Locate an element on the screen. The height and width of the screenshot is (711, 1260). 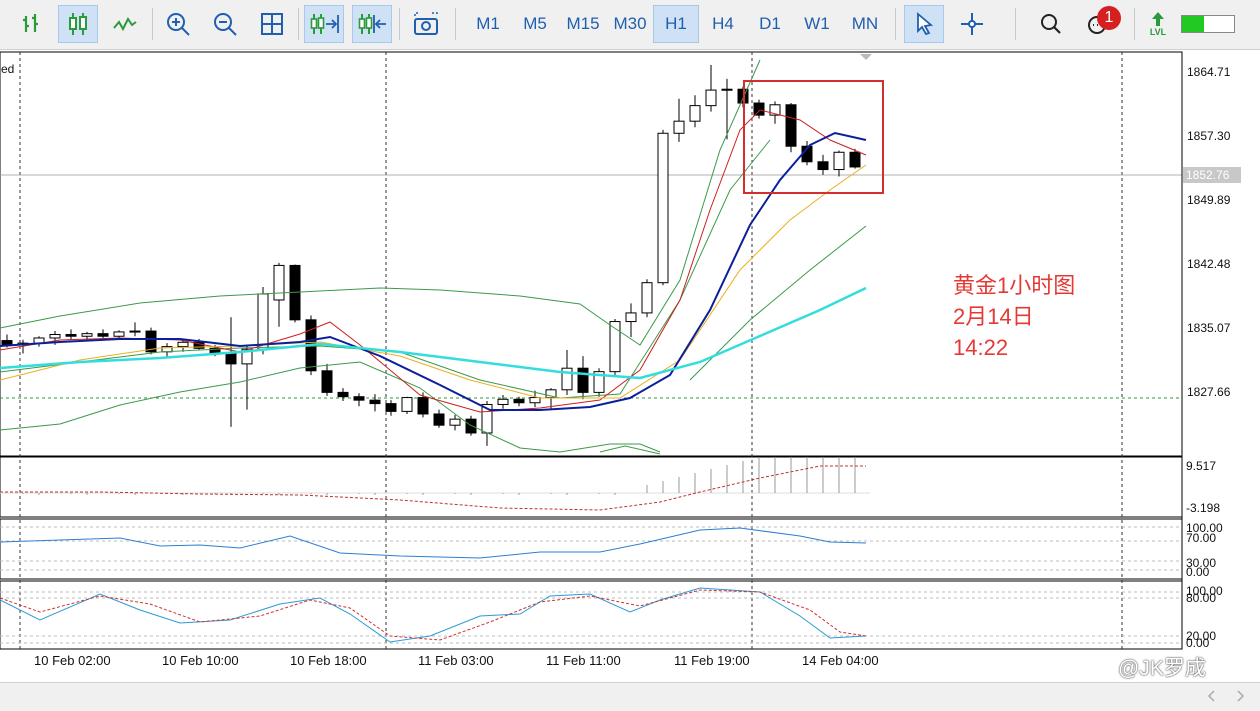
zoom-in-button is located at coordinates (178, 24).